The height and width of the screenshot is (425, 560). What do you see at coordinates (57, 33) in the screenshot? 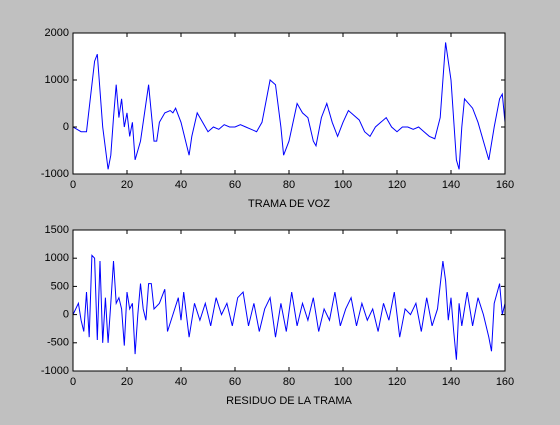
I see `y-tick-label: 2000` at bounding box center [57, 33].